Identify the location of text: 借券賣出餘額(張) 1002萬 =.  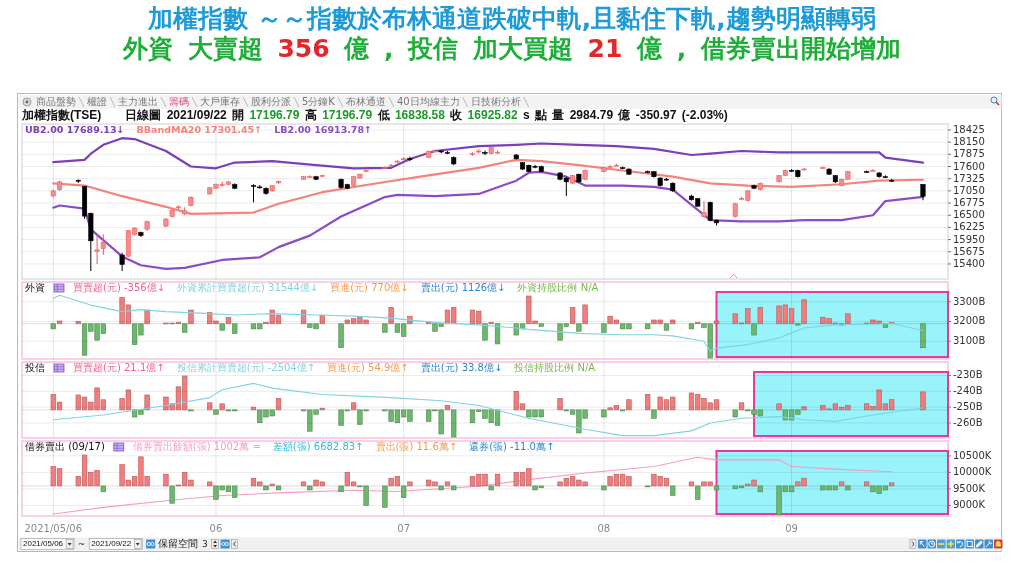
(196, 446).